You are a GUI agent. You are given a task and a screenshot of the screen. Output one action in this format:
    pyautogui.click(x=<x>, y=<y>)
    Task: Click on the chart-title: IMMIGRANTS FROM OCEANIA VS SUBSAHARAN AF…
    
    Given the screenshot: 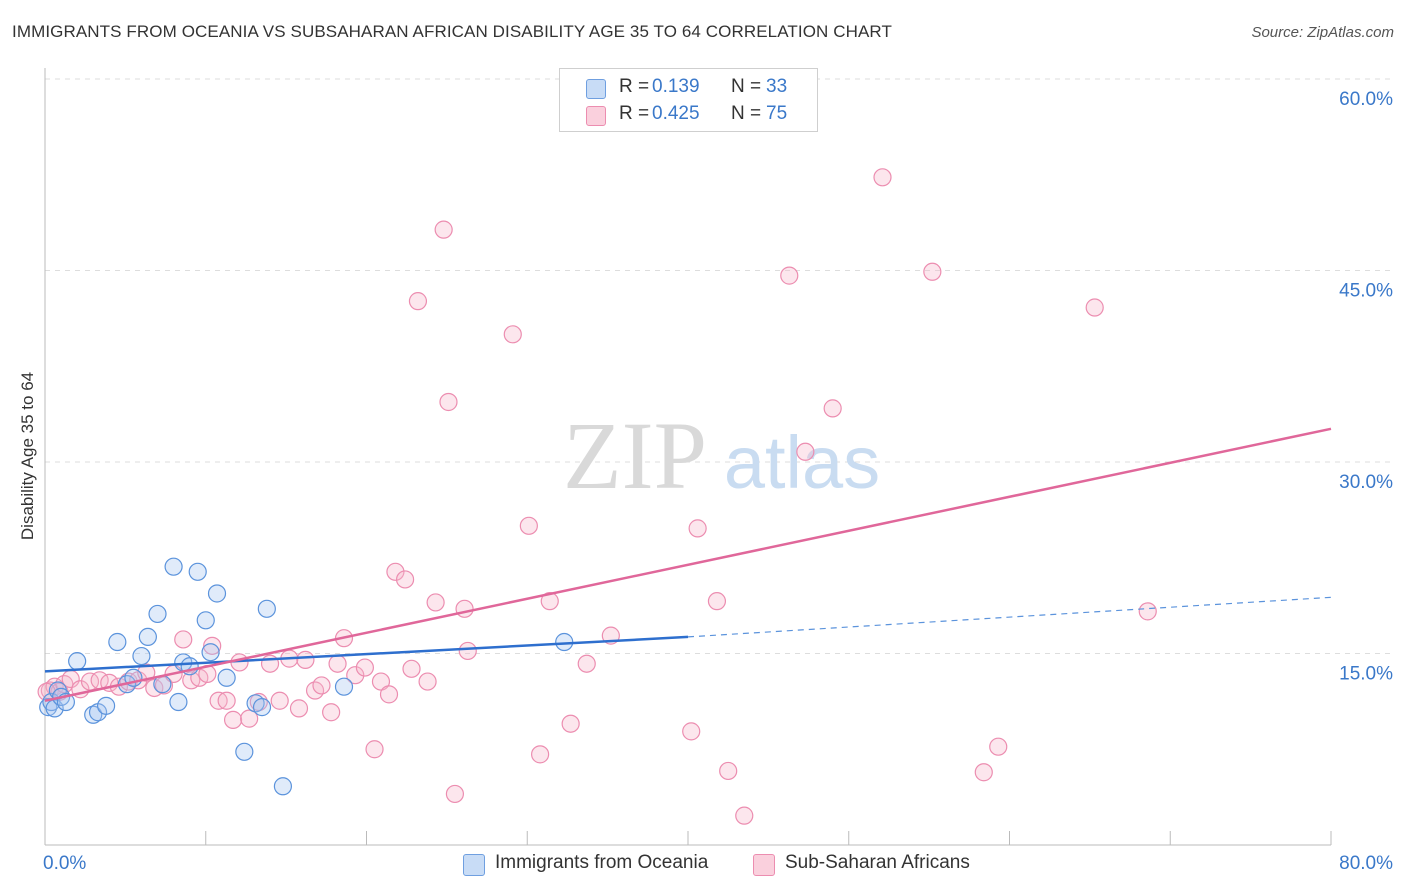 What is the action you would take?
    pyautogui.click(x=452, y=31)
    